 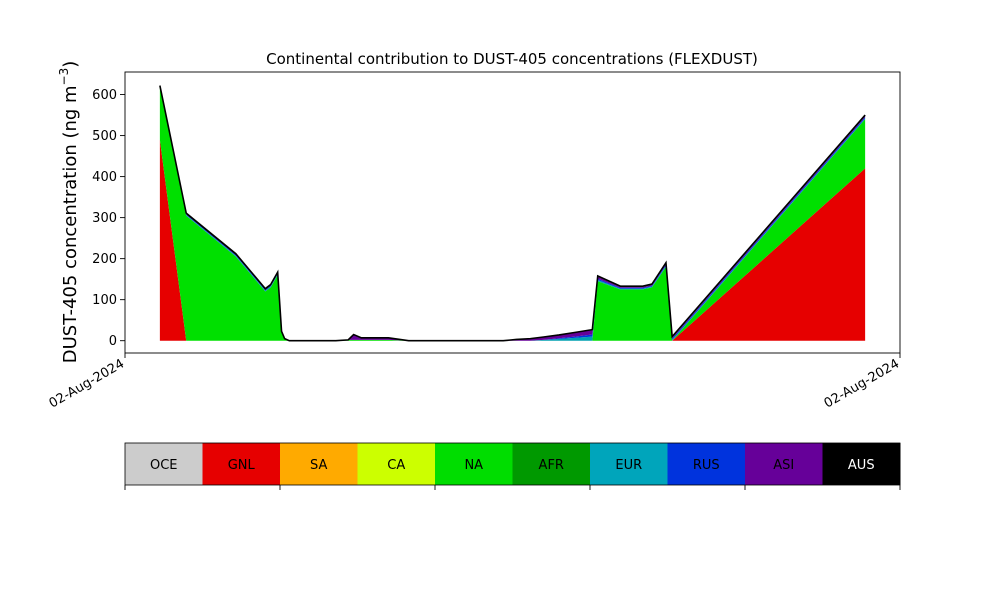 I want to click on legend-frame, so click(x=512, y=464).